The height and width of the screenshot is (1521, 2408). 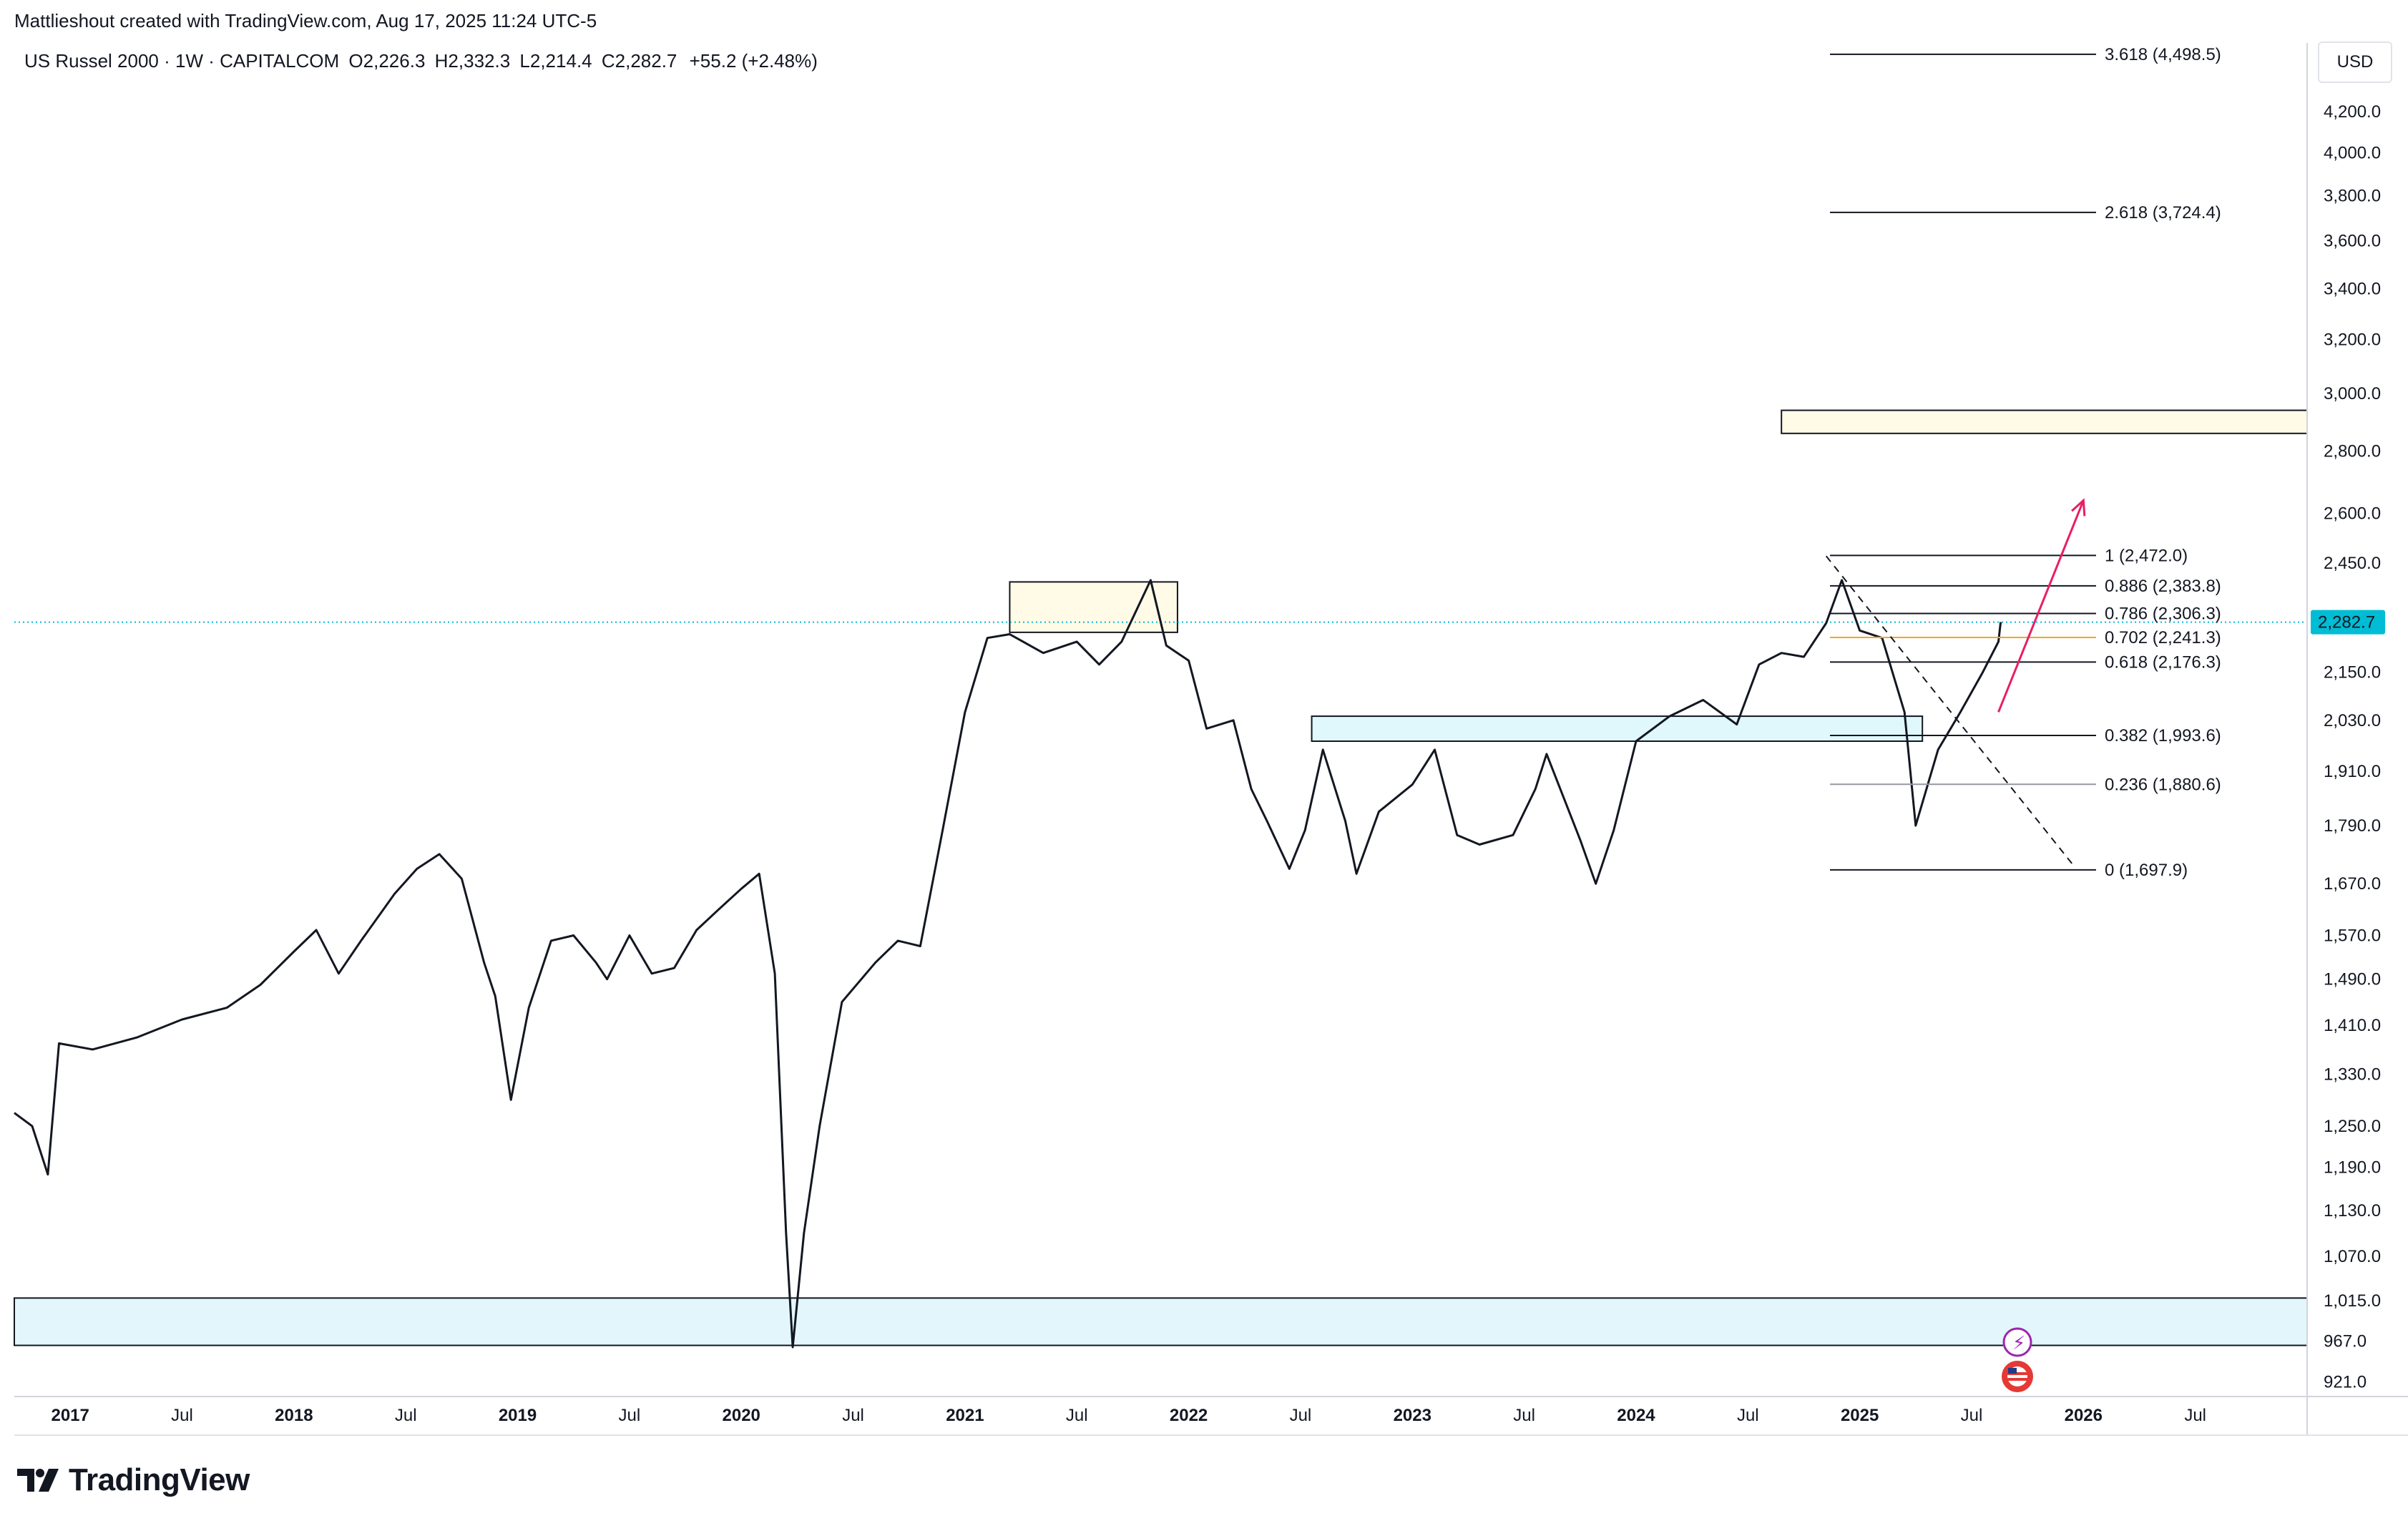 What do you see at coordinates (2352, 771) in the screenshot?
I see `price-tick-label: 1,910.0` at bounding box center [2352, 771].